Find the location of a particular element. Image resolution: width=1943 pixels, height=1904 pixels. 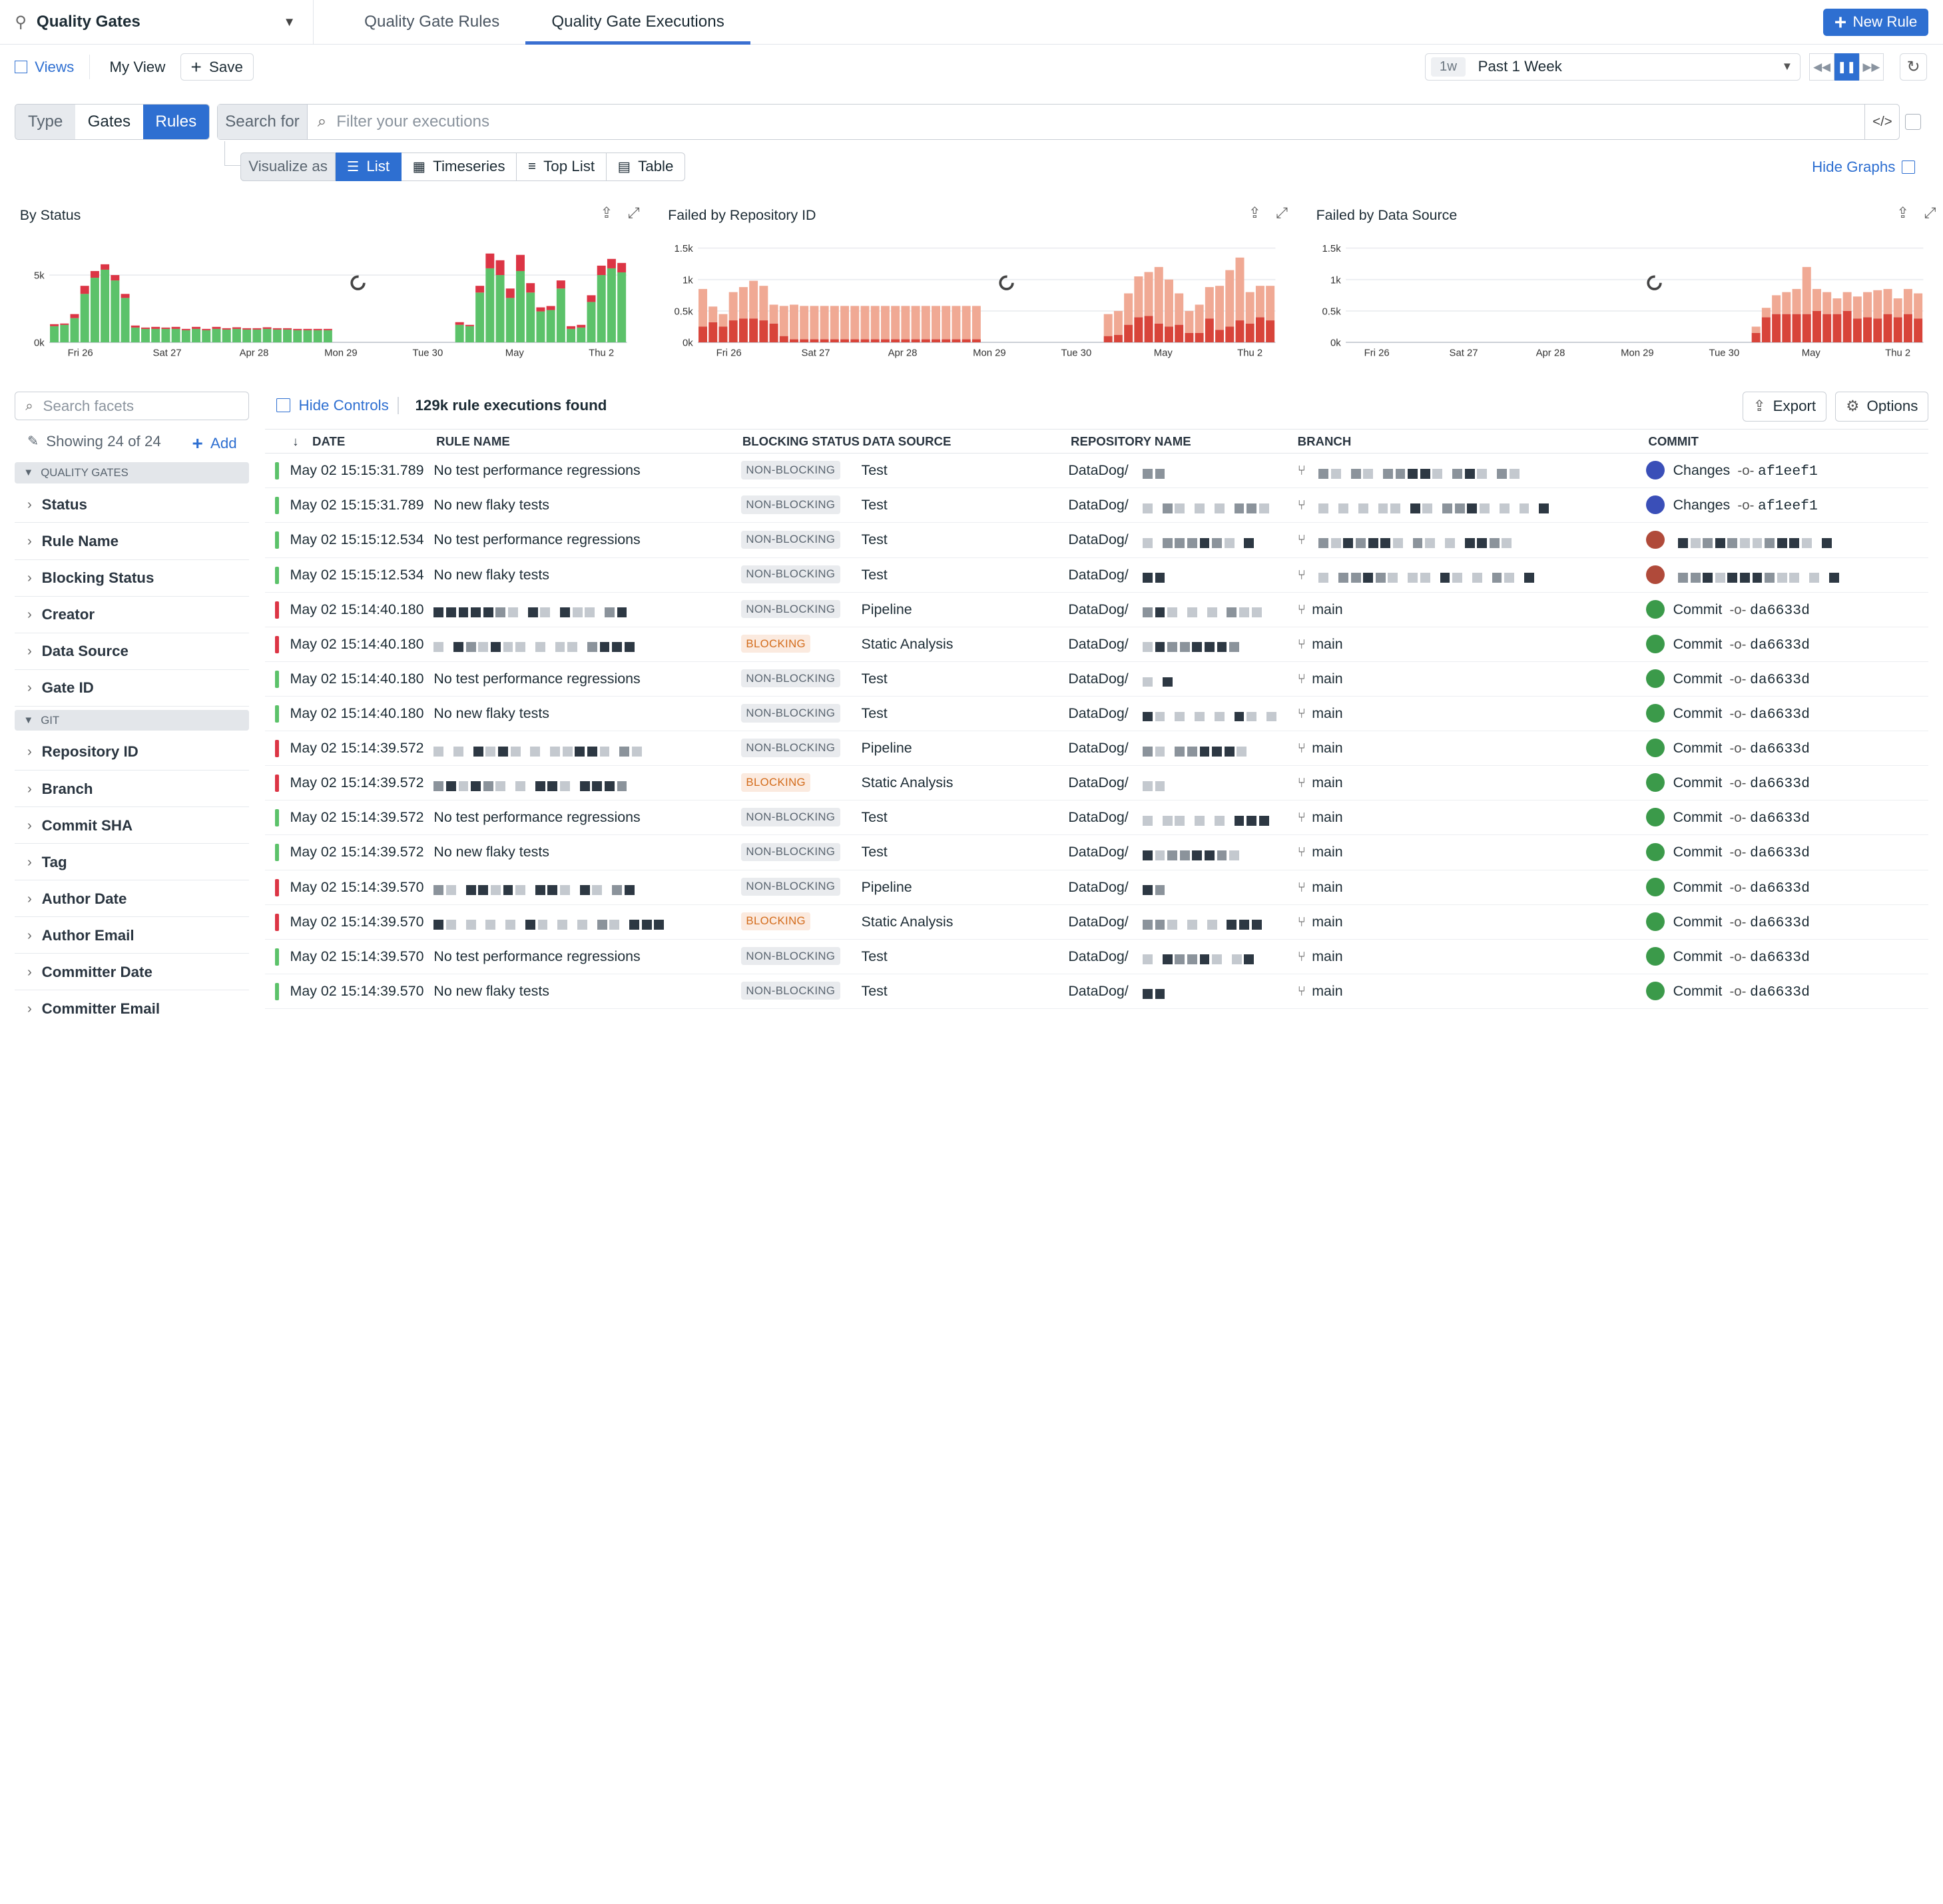

new-rule-button: + New Rule is located at coordinates (1875, 22).